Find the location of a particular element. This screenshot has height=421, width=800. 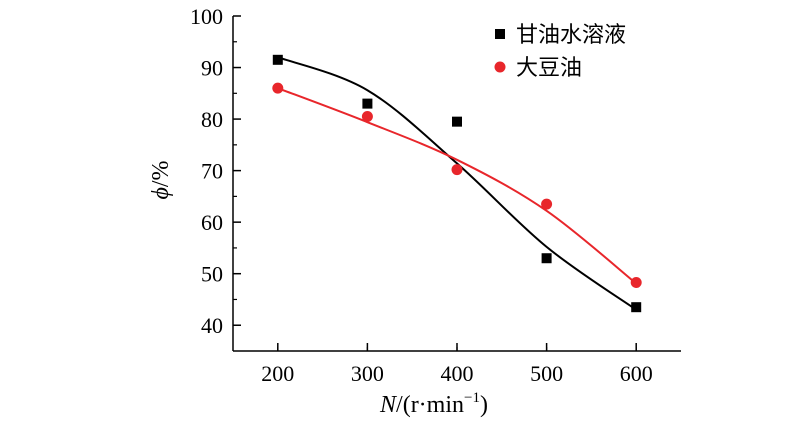

y-tick-label: 90 is located at coordinates (212, 68).